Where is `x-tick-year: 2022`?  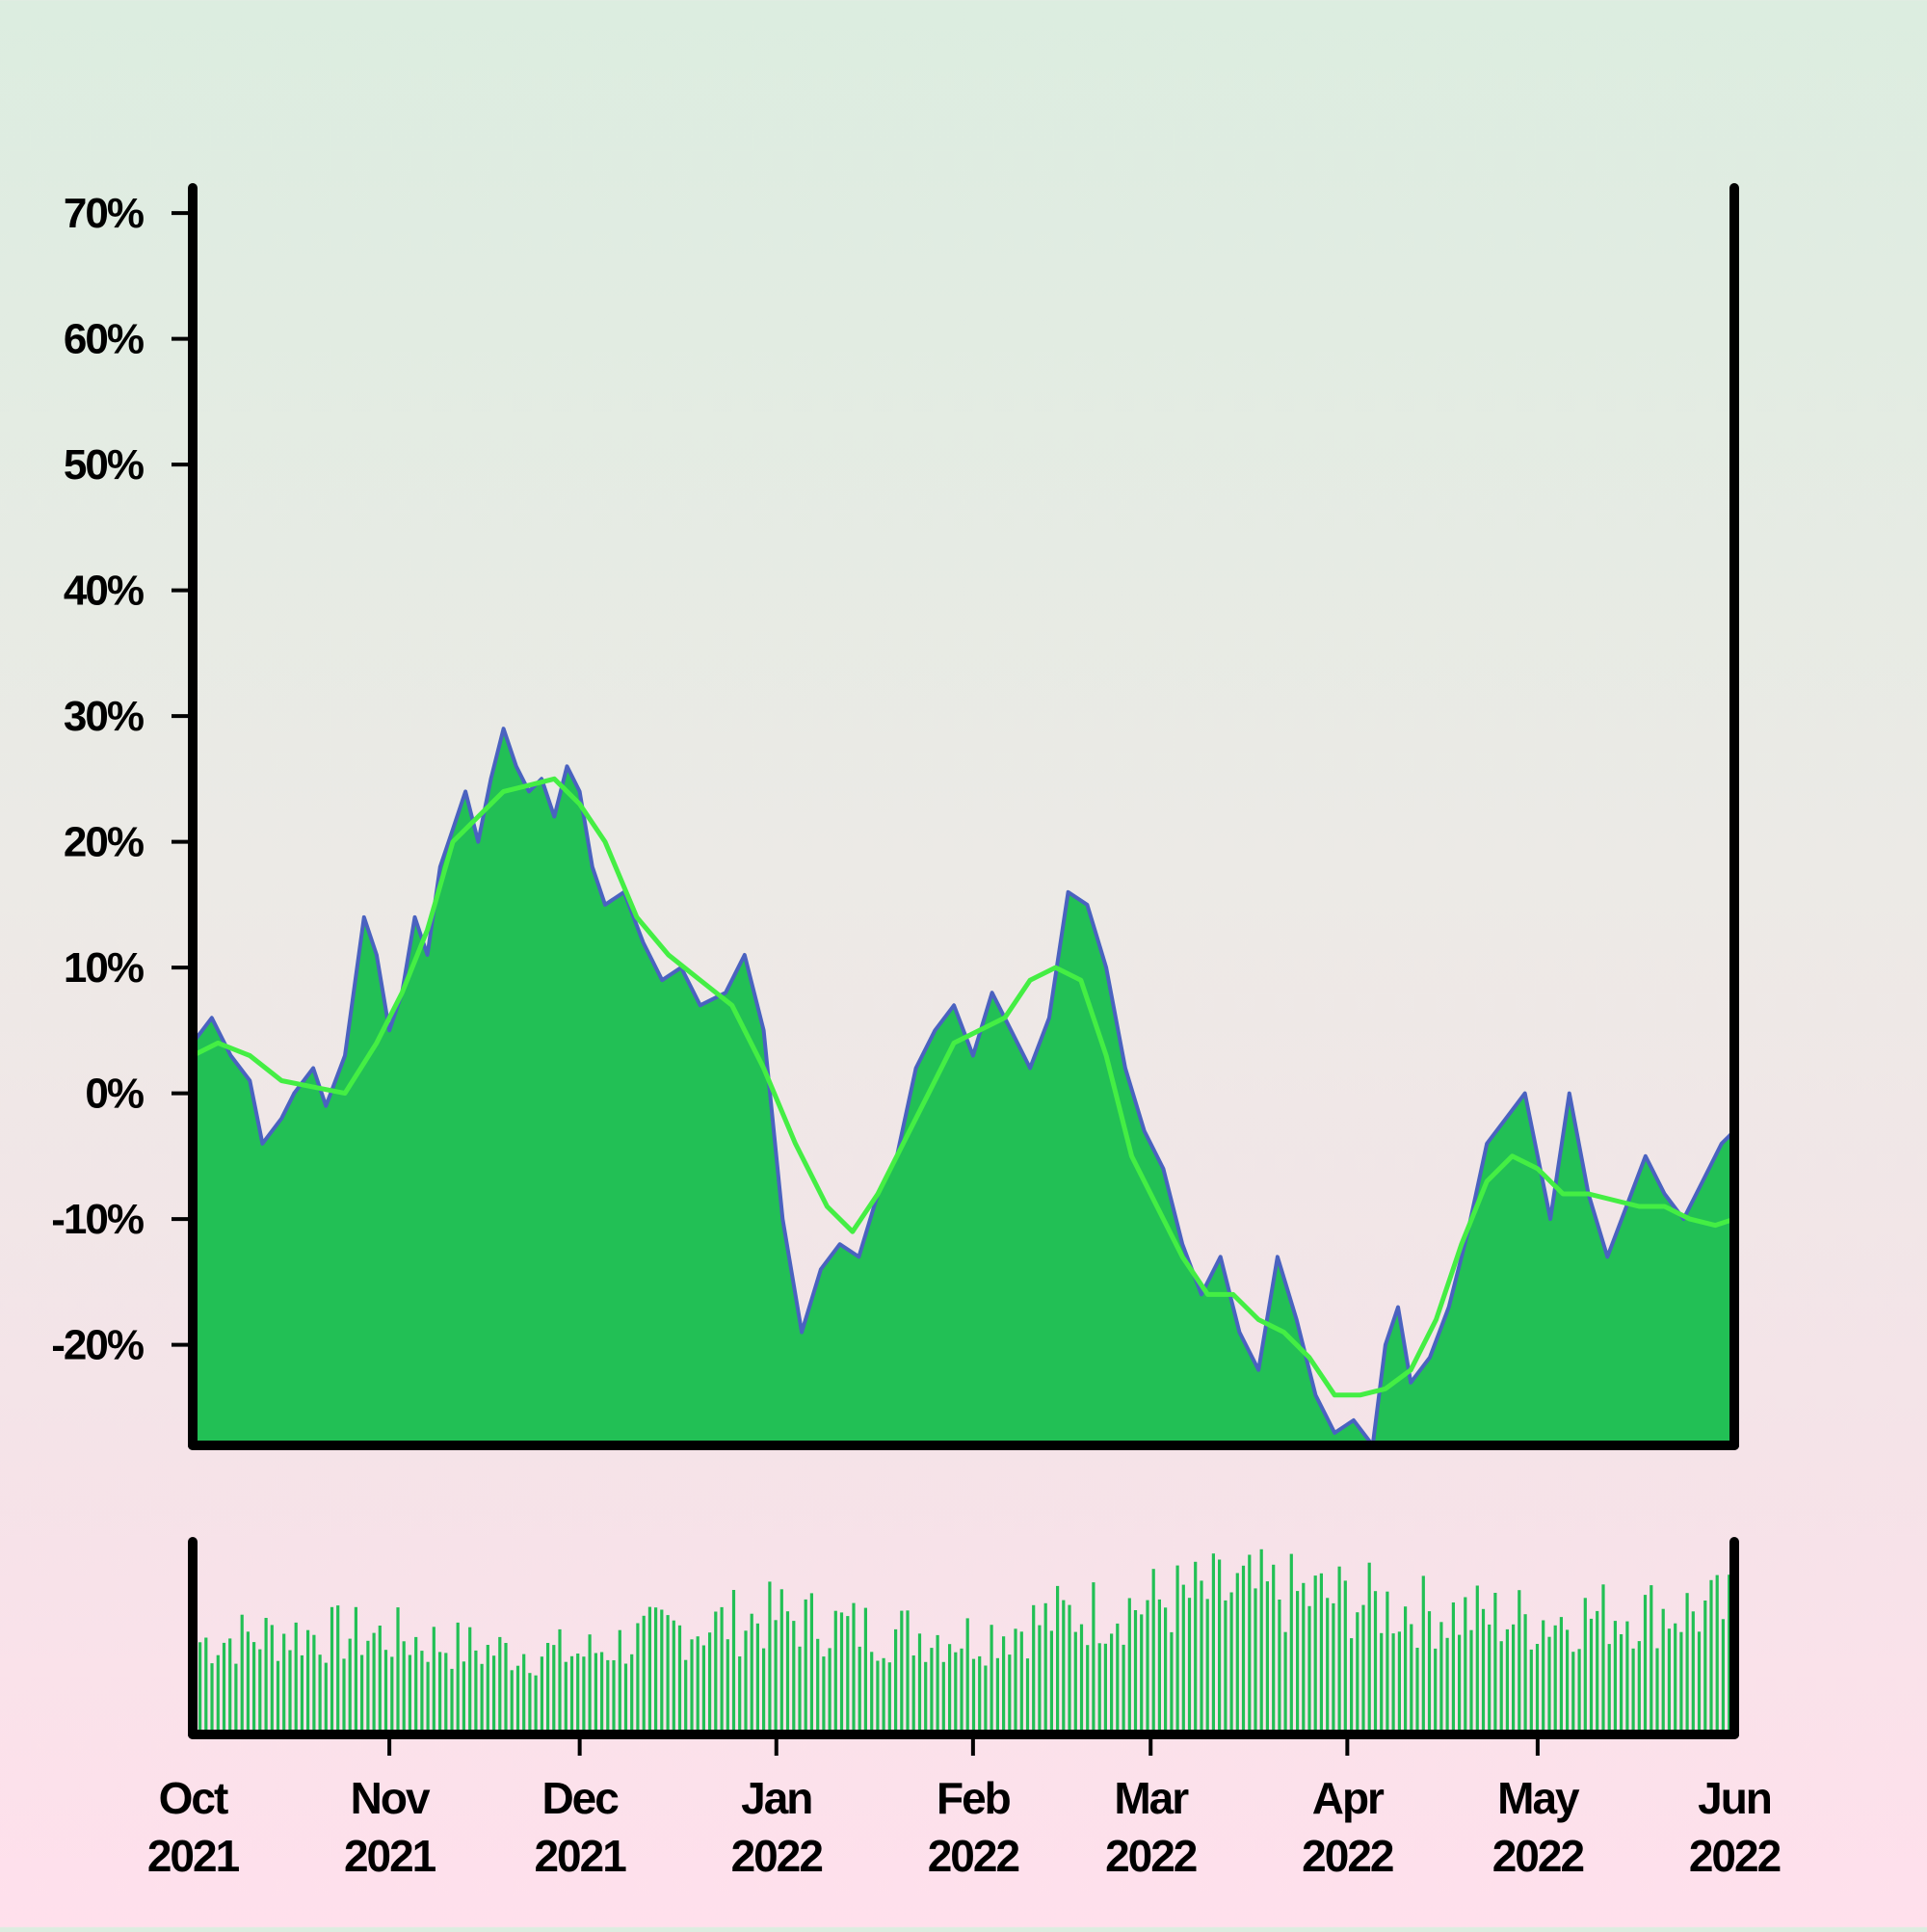 x-tick-year: 2022 is located at coordinates (777, 1856).